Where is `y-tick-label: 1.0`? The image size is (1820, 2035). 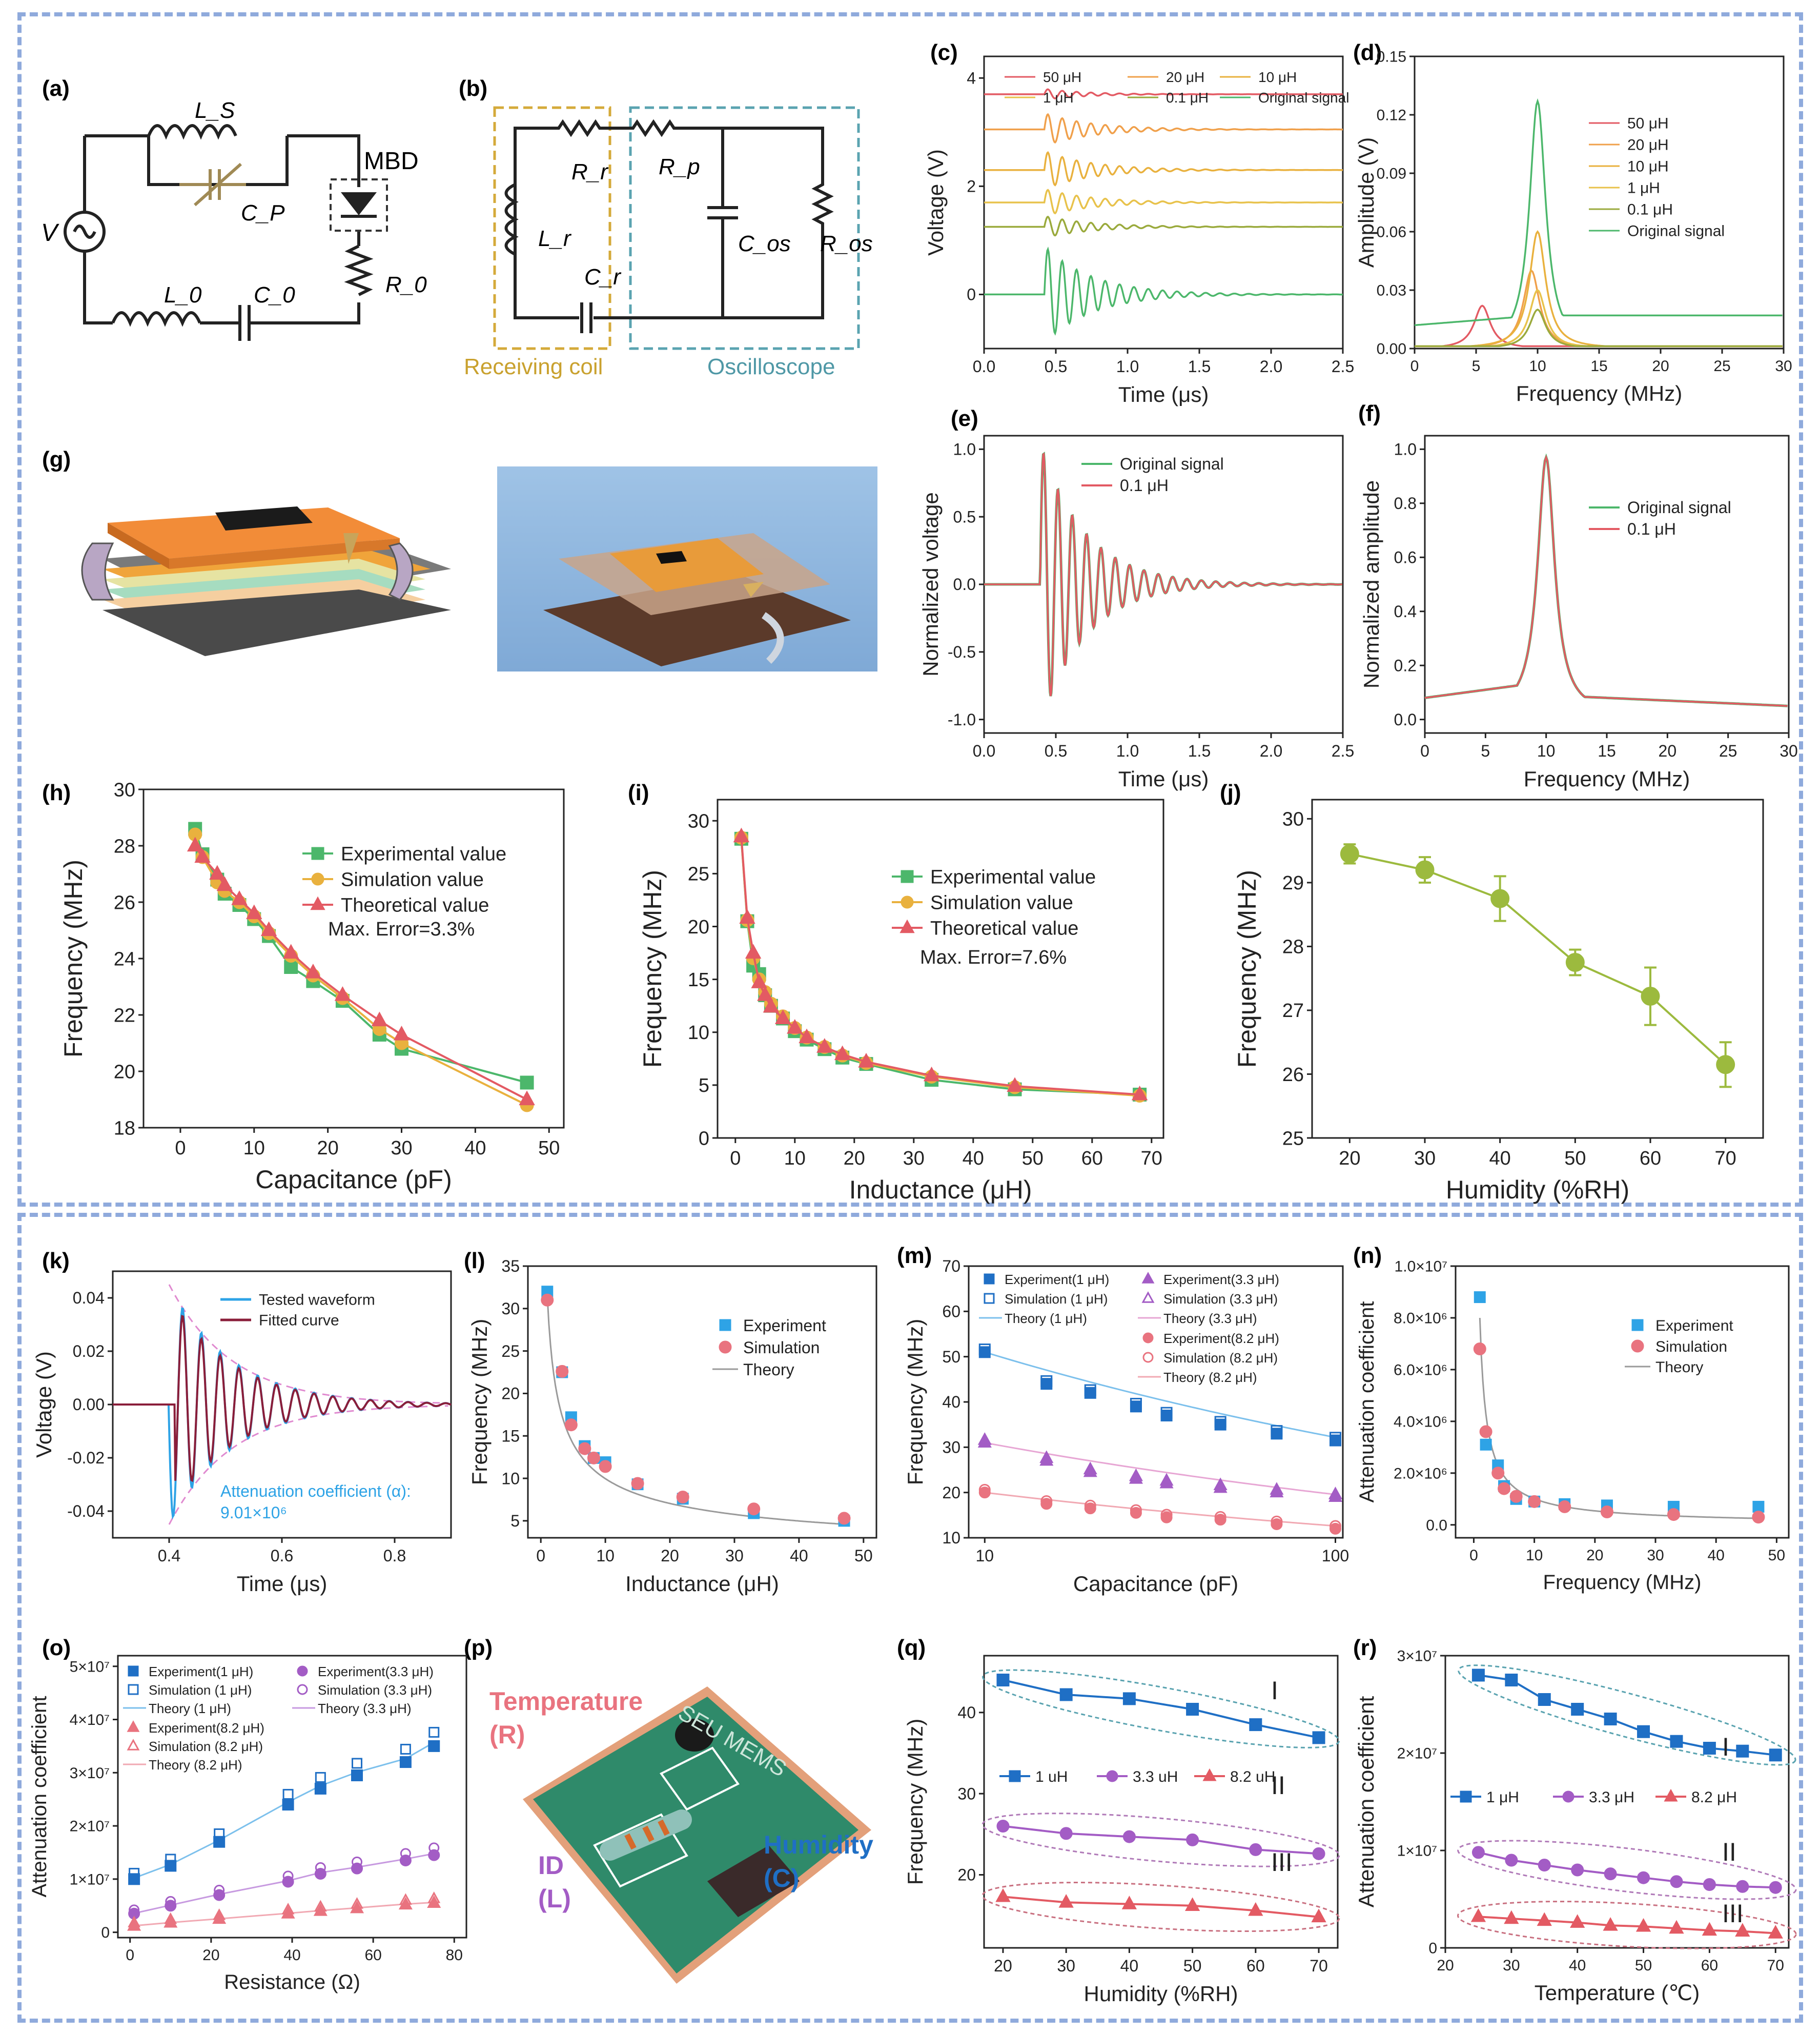 y-tick-label: 1.0 is located at coordinates (964, 449).